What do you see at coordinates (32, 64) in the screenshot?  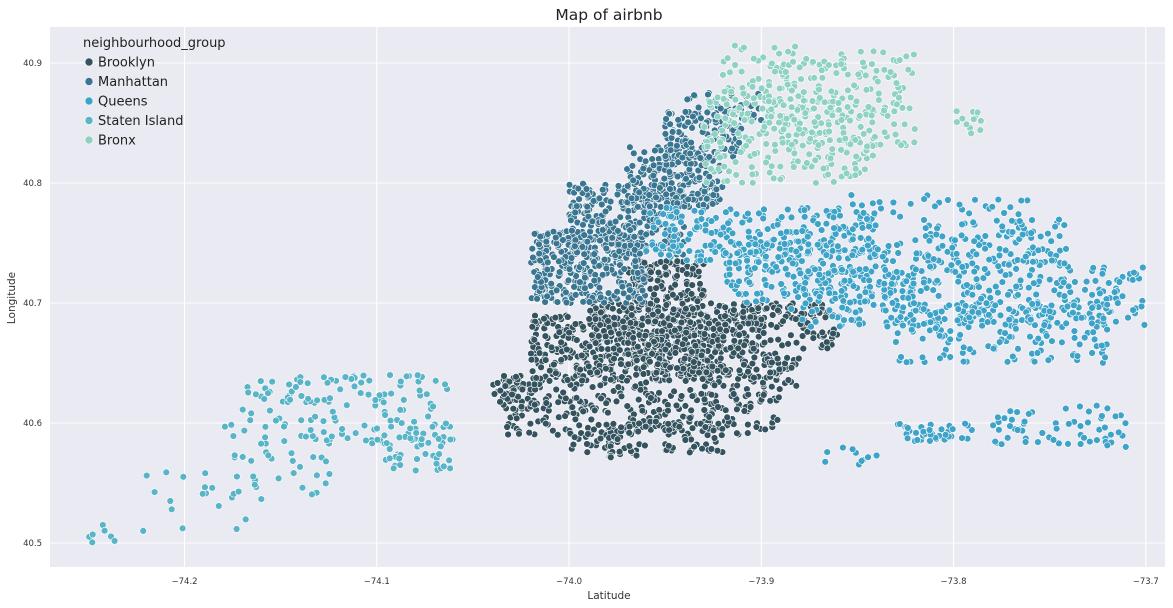 I see `y-tick-label: 40.9` at bounding box center [32, 64].